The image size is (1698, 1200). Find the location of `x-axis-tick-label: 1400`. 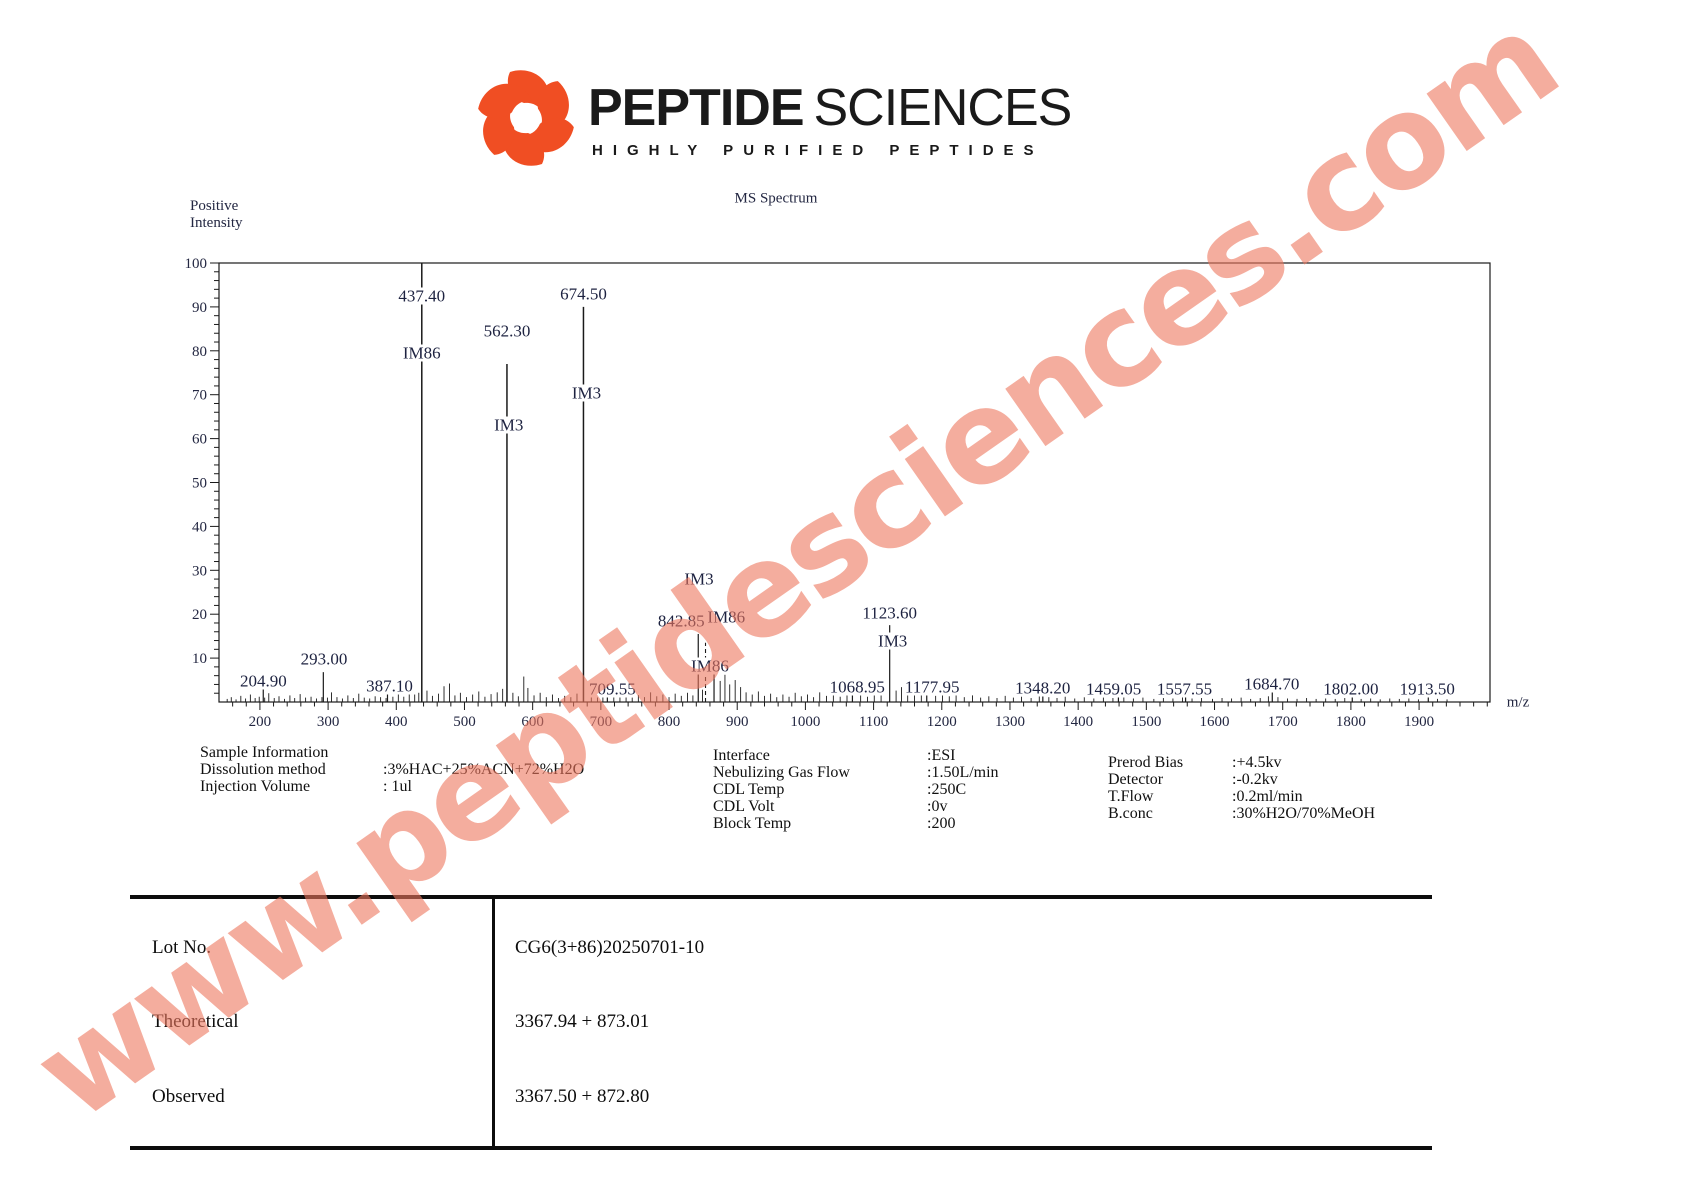

x-axis-tick-label: 1400 is located at coordinates (1078, 722).